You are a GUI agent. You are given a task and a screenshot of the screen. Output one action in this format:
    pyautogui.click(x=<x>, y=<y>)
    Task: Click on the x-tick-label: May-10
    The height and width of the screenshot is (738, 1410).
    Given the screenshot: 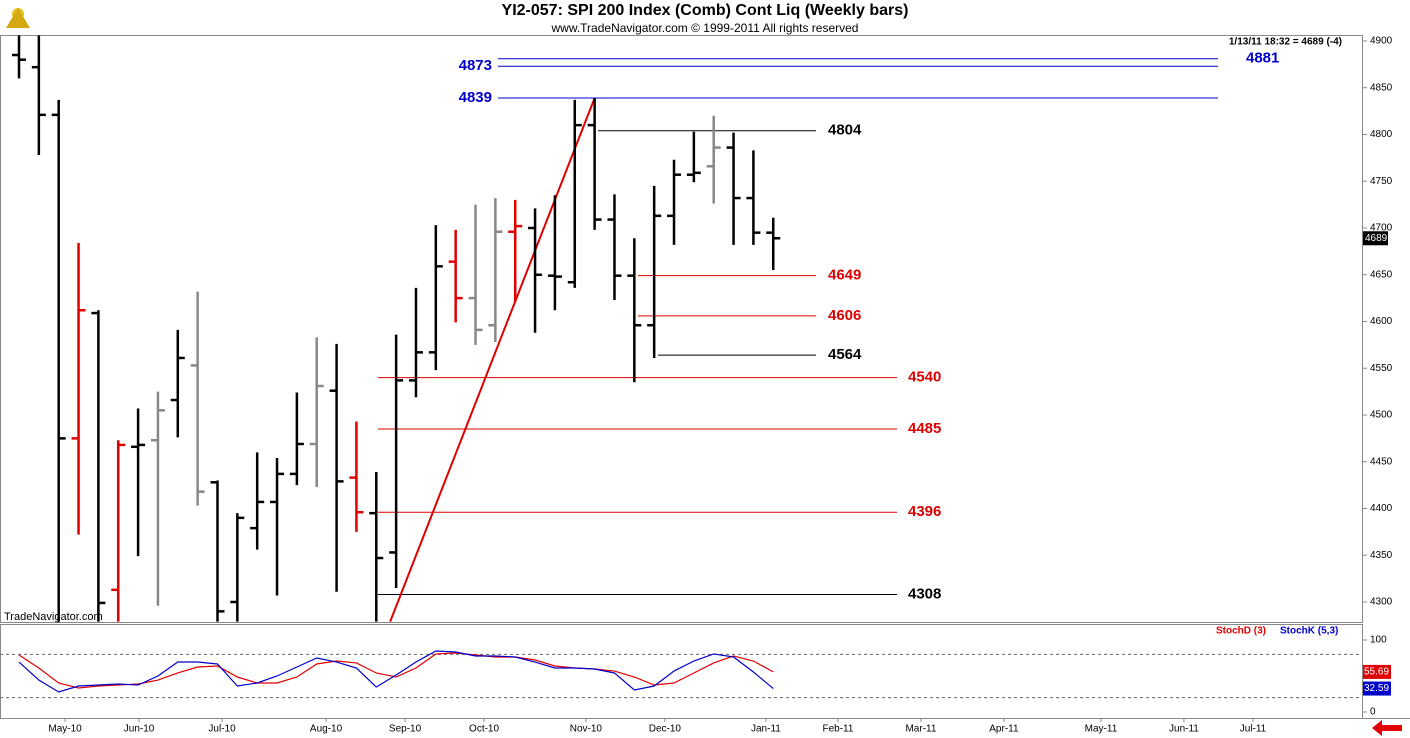 What is the action you would take?
    pyautogui.click(x=65, y=729)
    